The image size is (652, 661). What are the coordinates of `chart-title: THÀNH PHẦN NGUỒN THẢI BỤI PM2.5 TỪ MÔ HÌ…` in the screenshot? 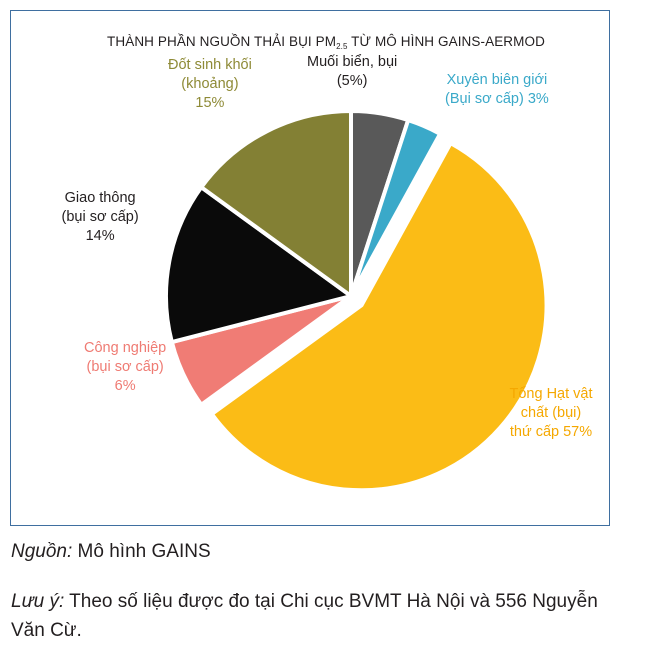 It's located at (326, 42).